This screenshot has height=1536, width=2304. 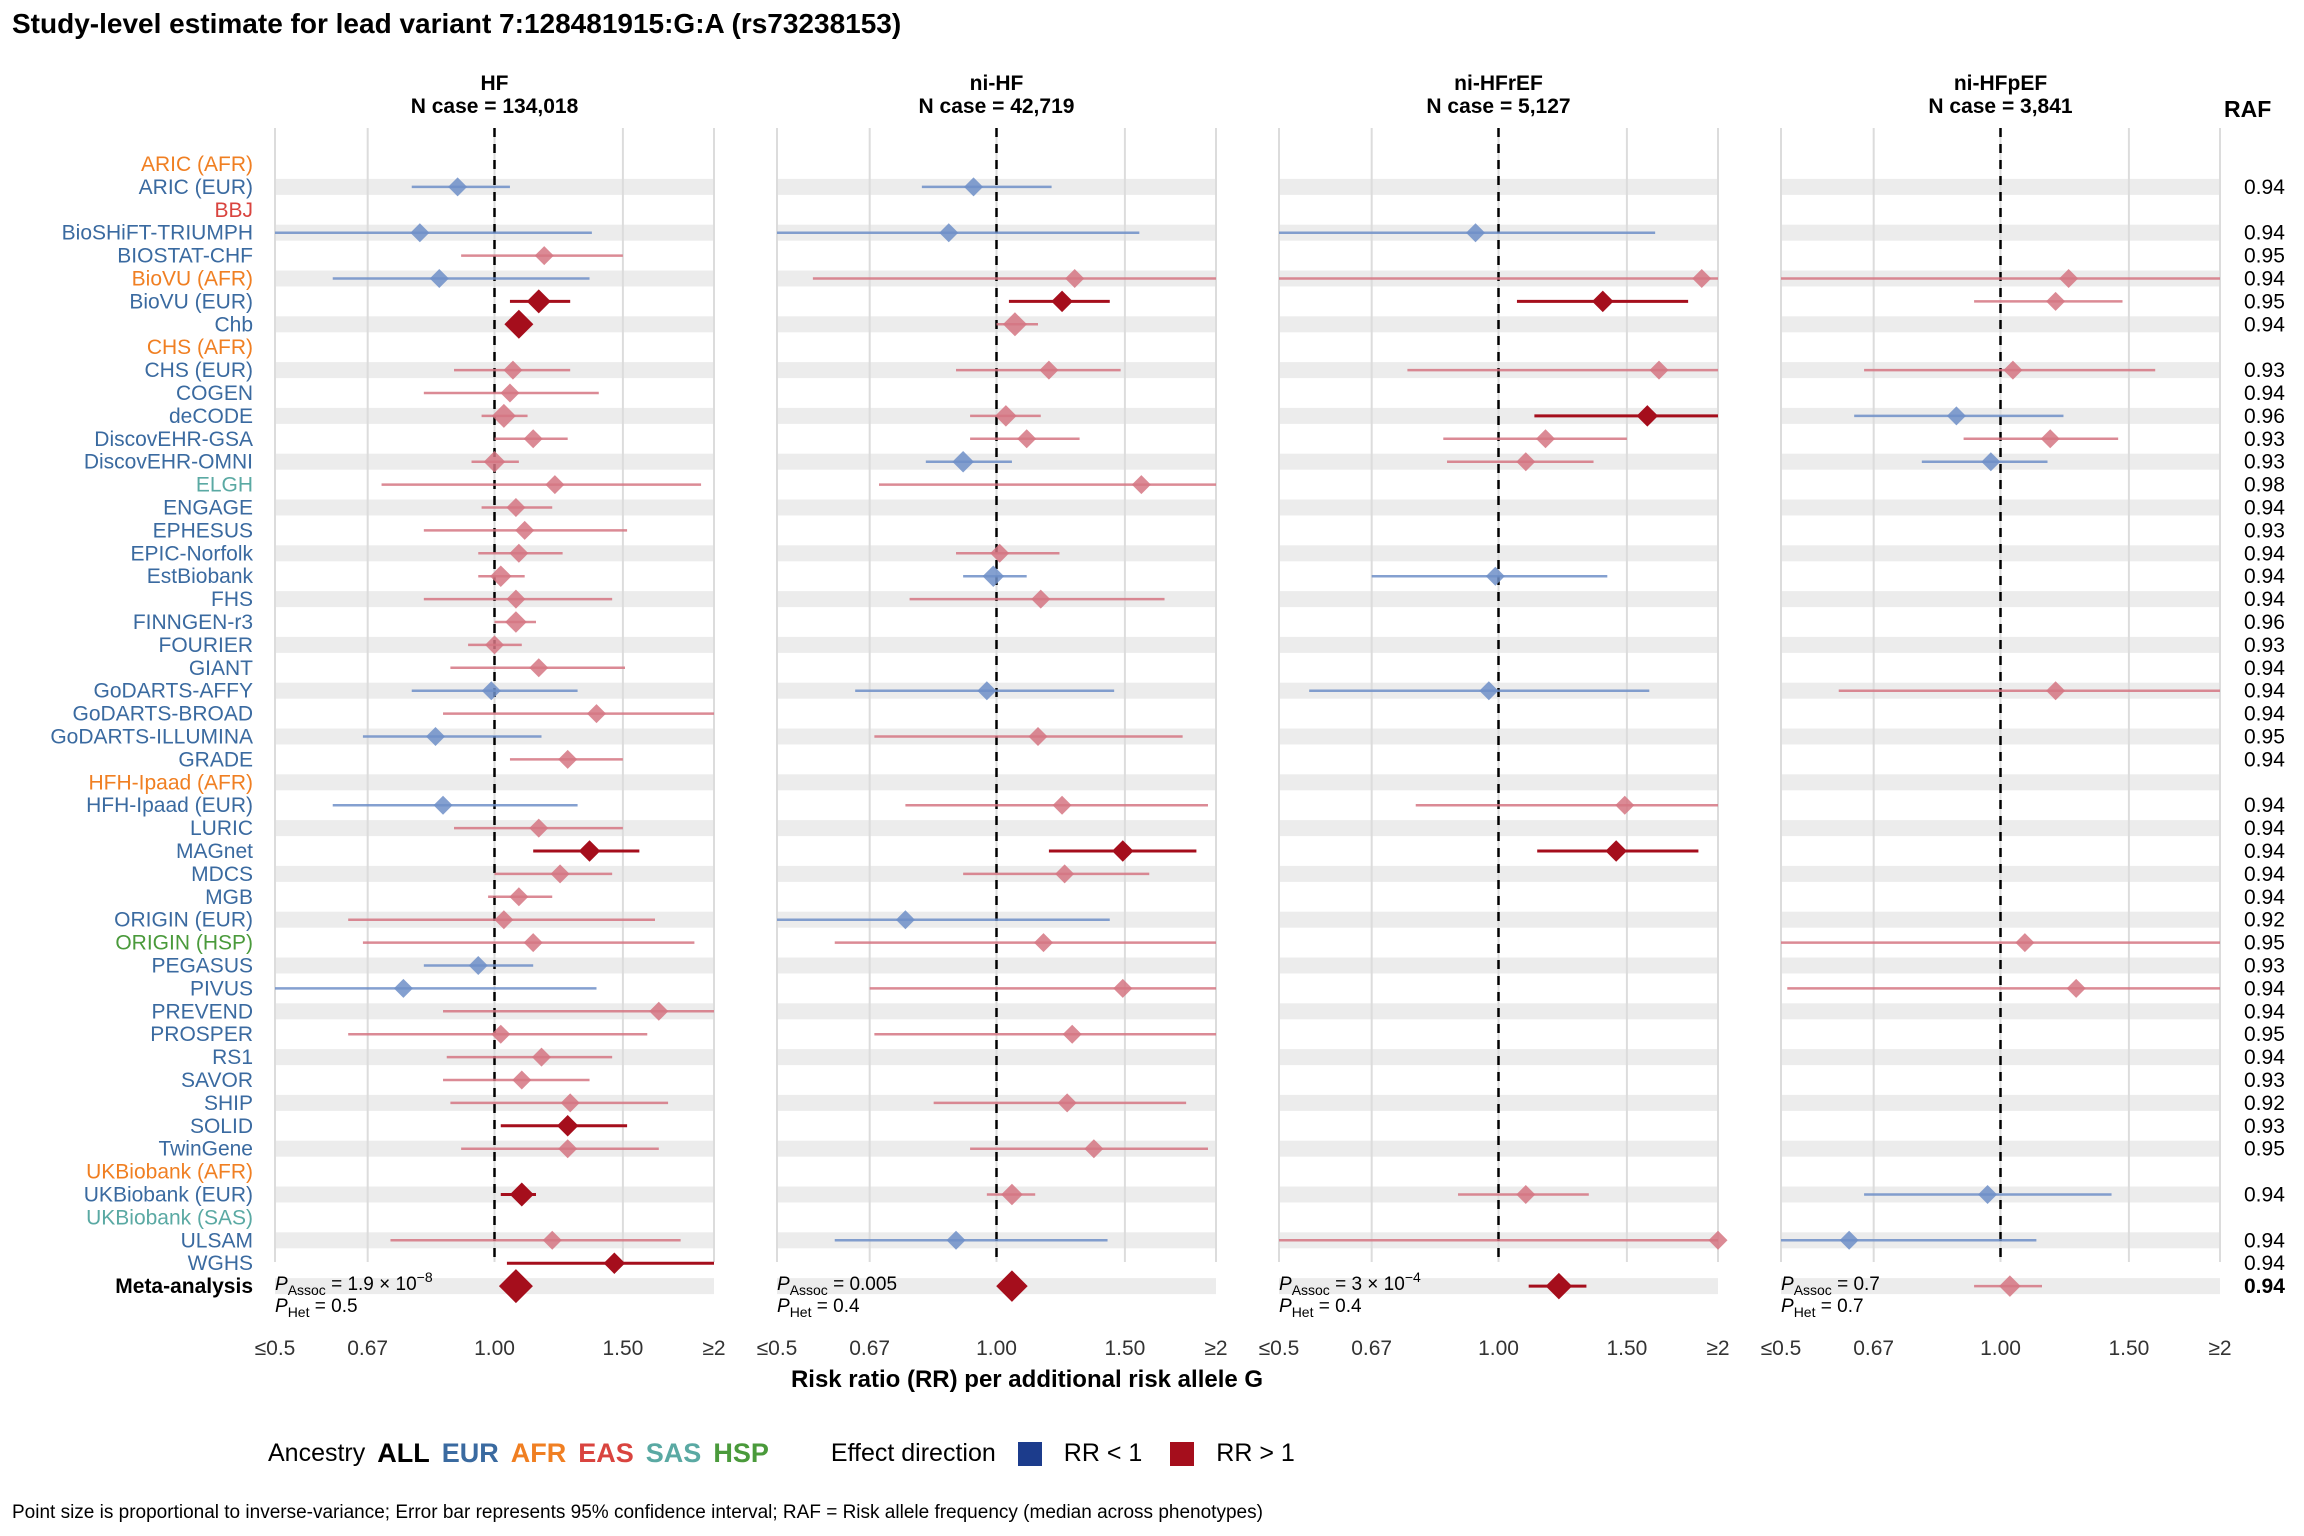 I want to click on study-label: Chb, so click(x=233, y=324).